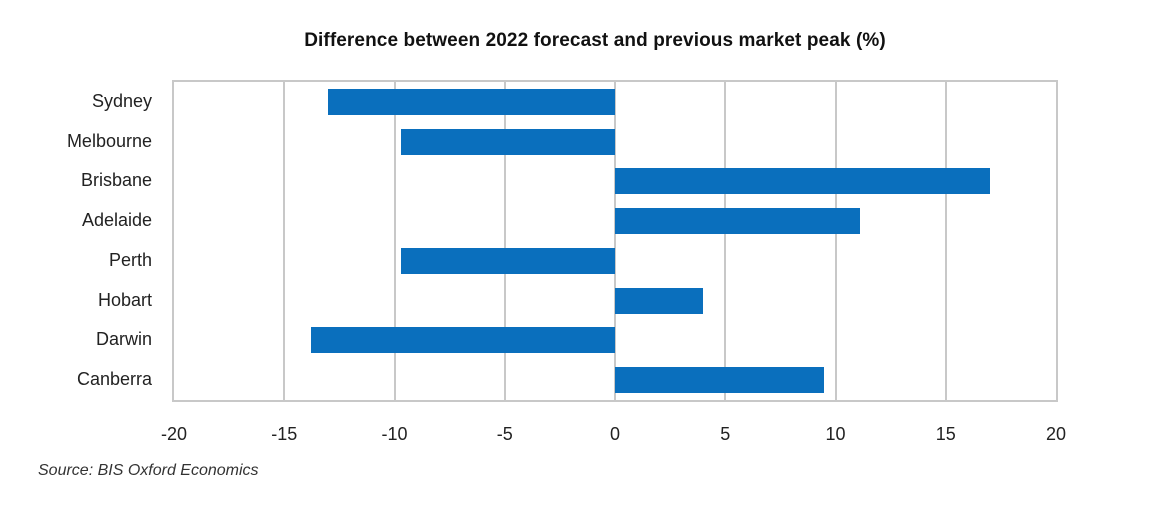 Image resolution: width=1160 pixels, height=522 pixels. I want to click on x-tick-label: 0, so click(614, 434).